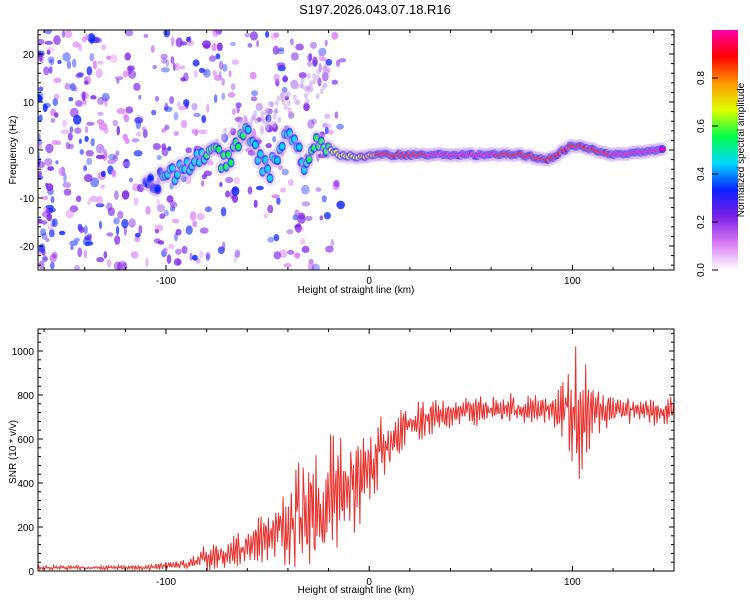 This screenshot has width=750, height=600. I want to click on colorbar-label: Normalized spectral amplitude, so click(741, 149).